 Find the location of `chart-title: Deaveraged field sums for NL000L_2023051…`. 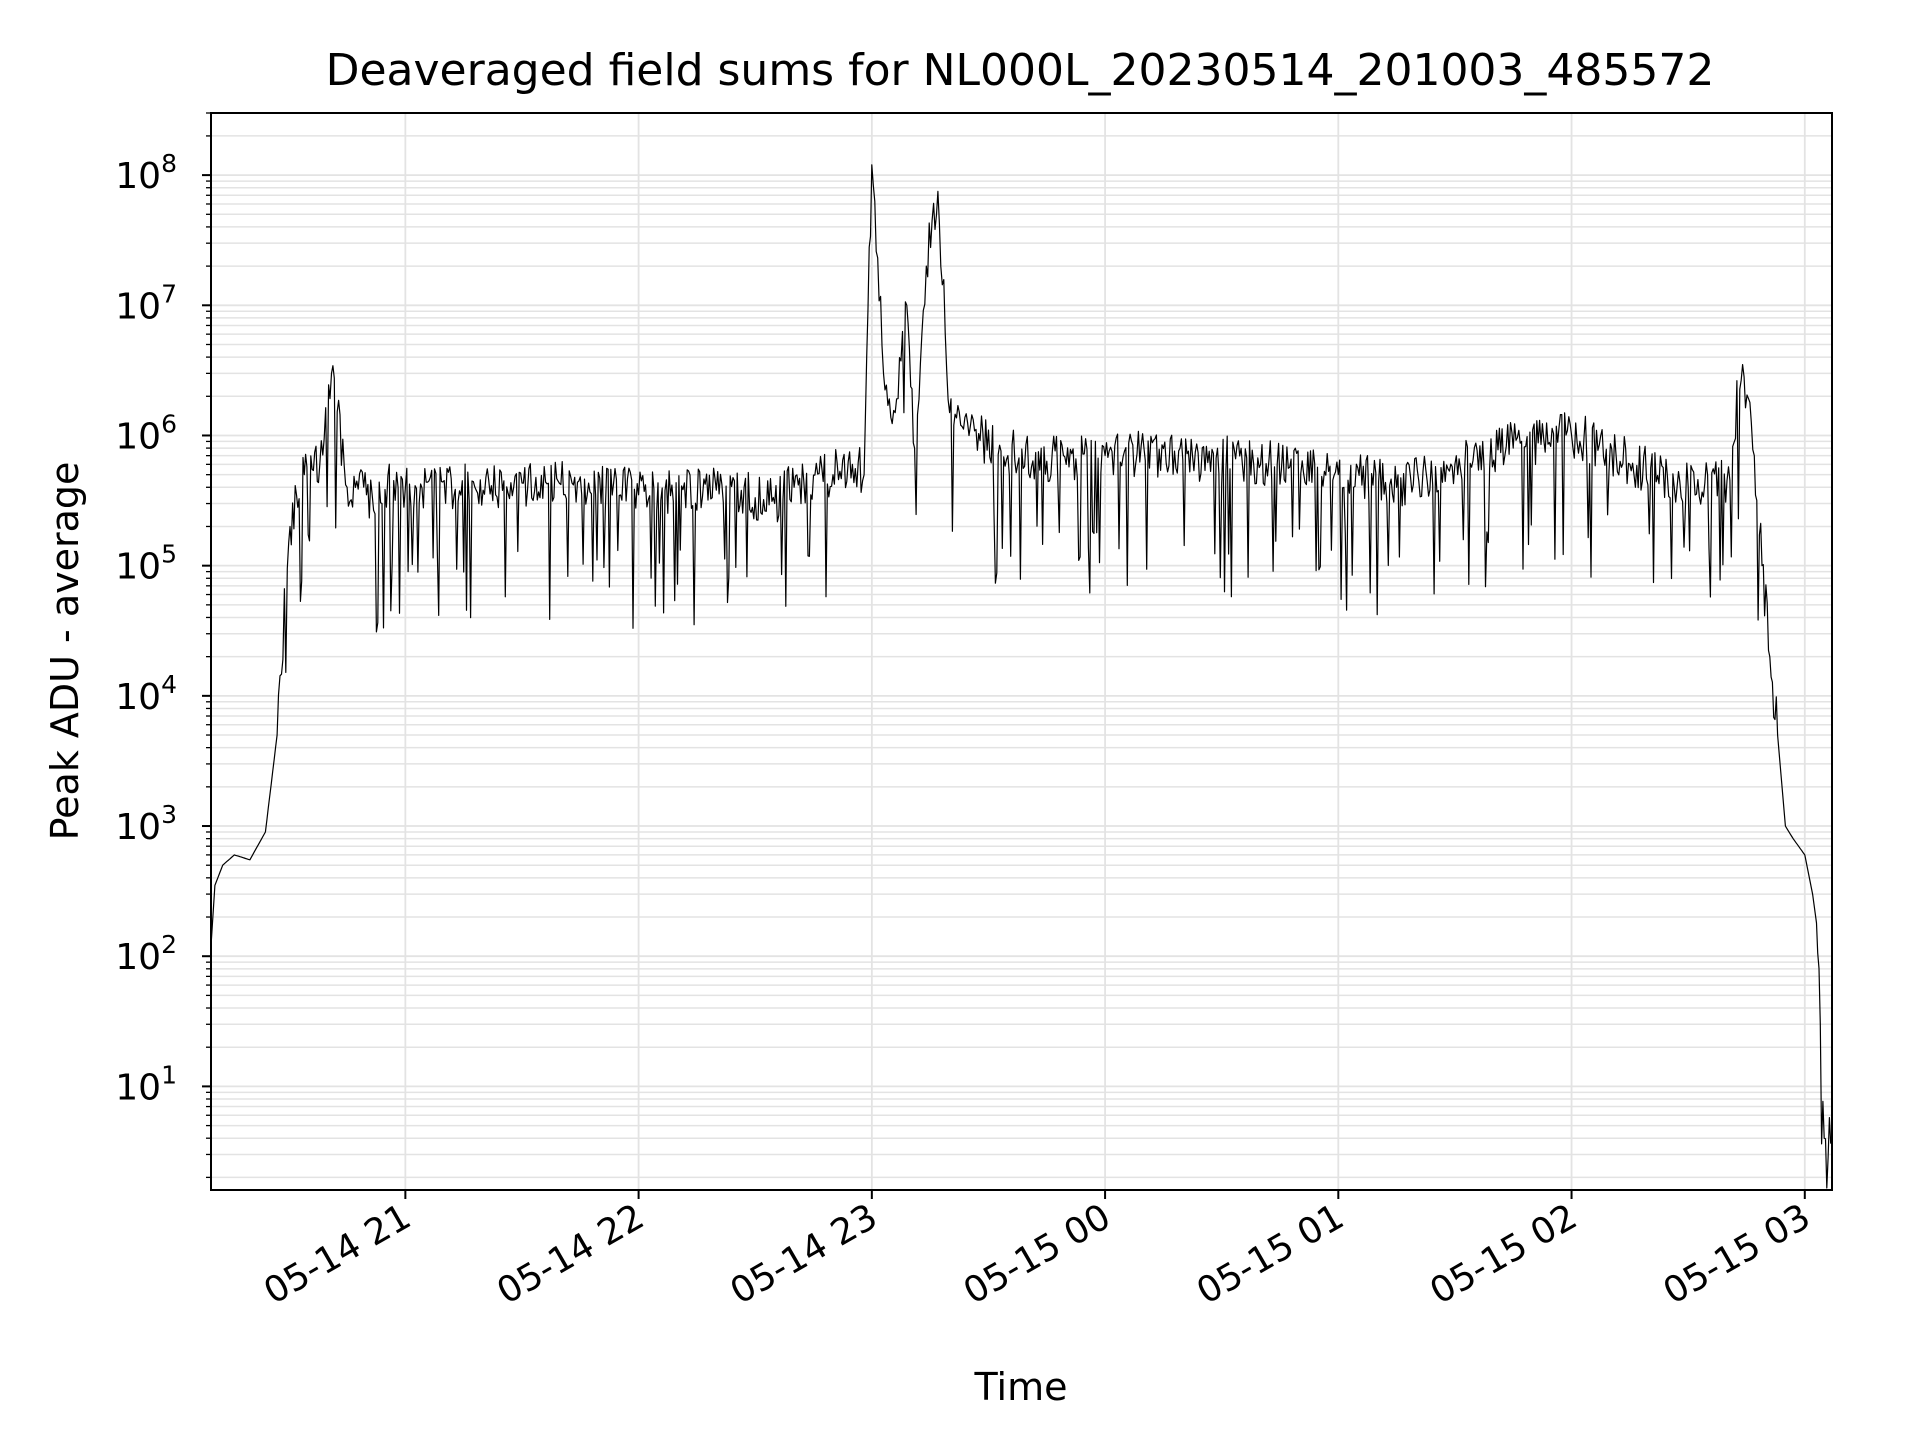

chart-title: Deaveraged field sums for NL000L_2023051… is located at coordinates (1020, 70).